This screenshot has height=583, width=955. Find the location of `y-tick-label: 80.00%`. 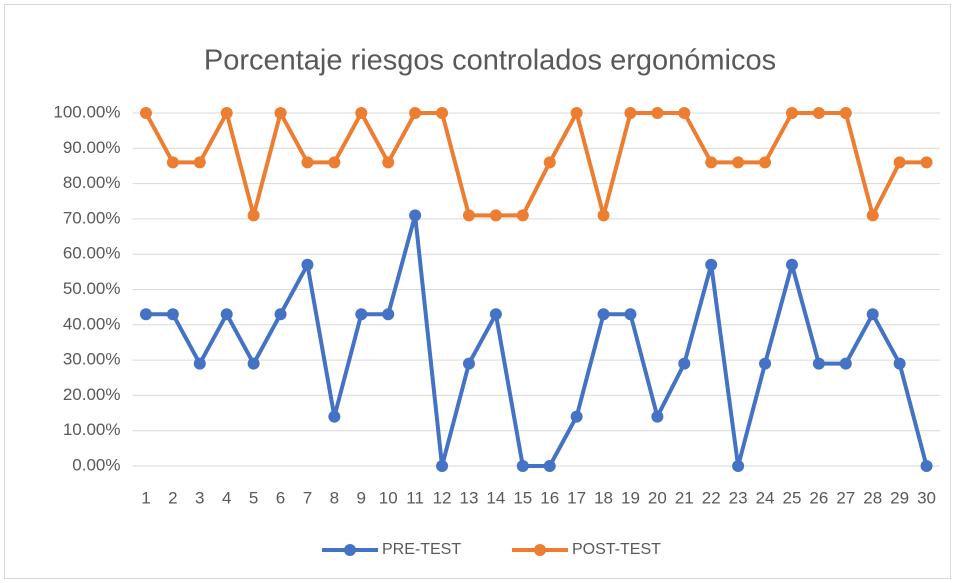

y-tick-label: 80.00% is located at coordinates (92, 182).